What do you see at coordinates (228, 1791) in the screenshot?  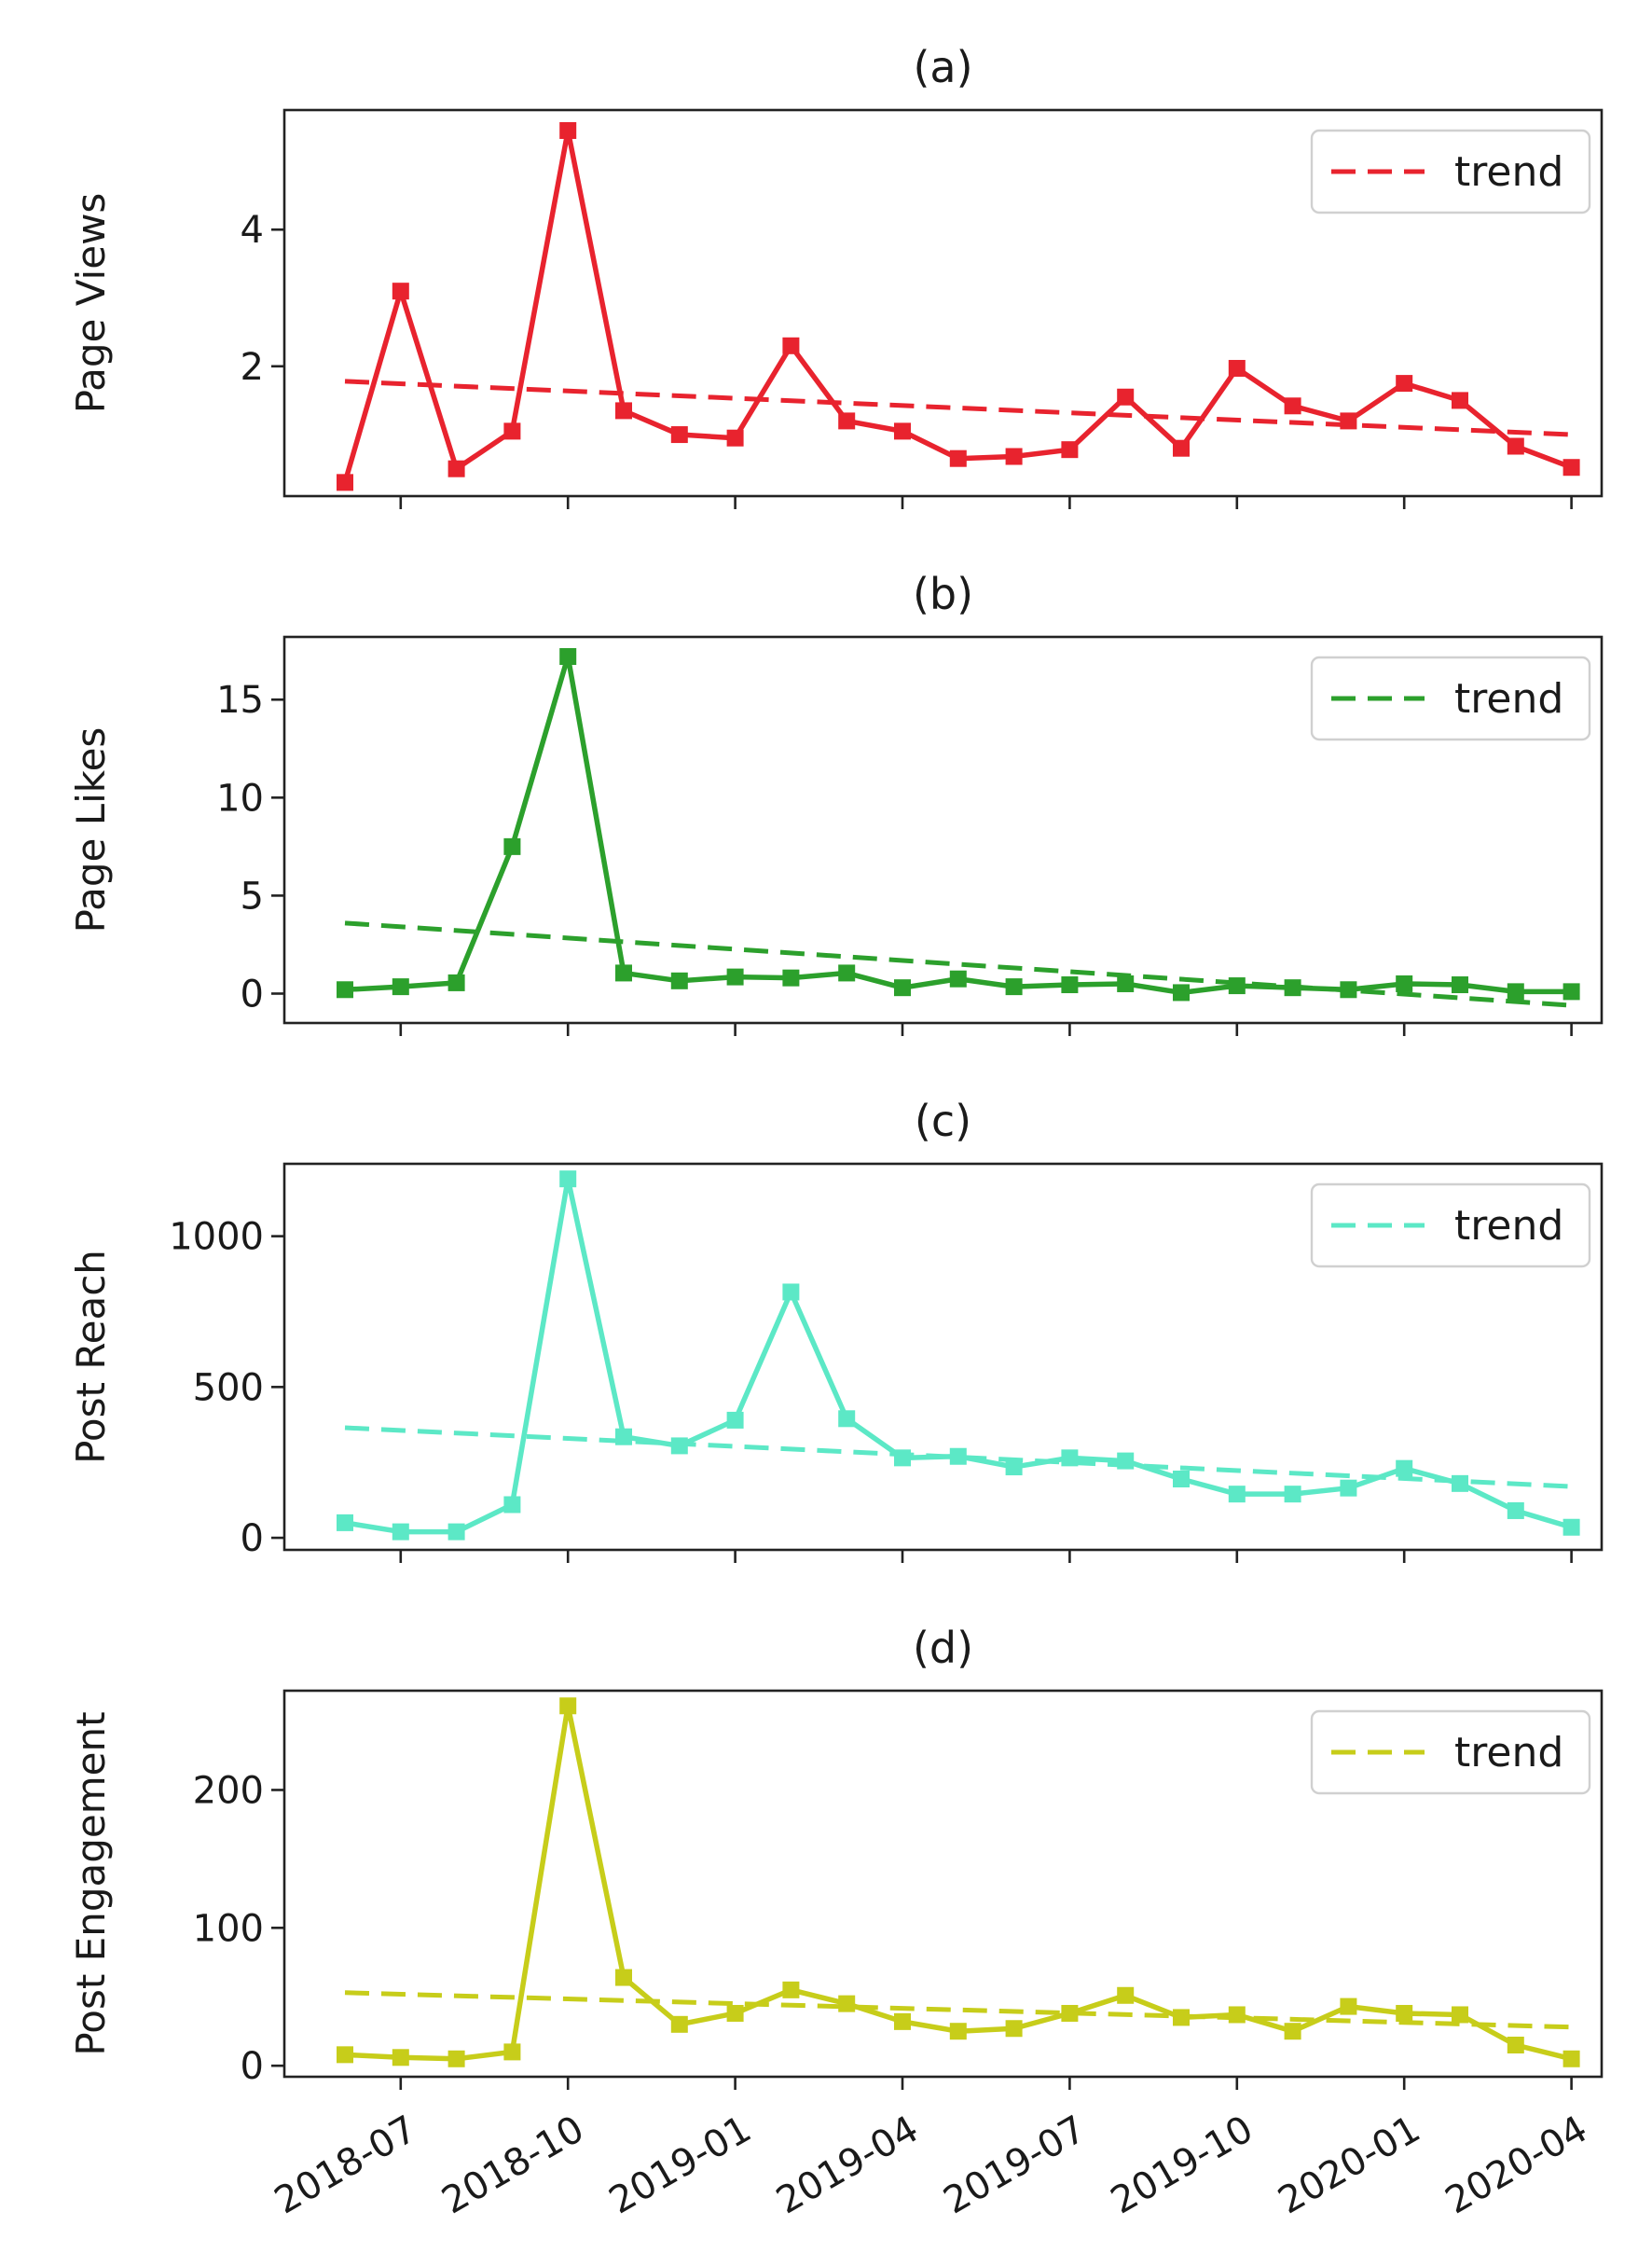 I see `y-tick-label: 200` at bounding box center [228, 1791].